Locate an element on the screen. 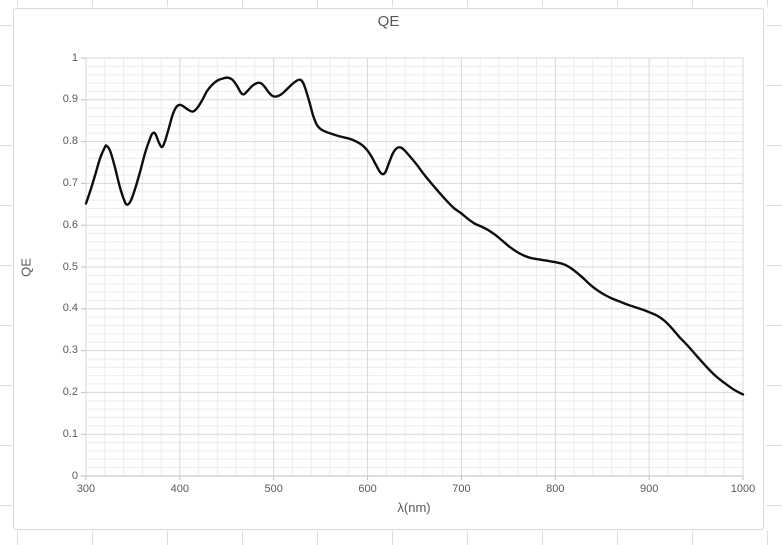 This screenshot has height=545, width=782. y-tick-label: 0.9 is located at coordinates (70, 99).